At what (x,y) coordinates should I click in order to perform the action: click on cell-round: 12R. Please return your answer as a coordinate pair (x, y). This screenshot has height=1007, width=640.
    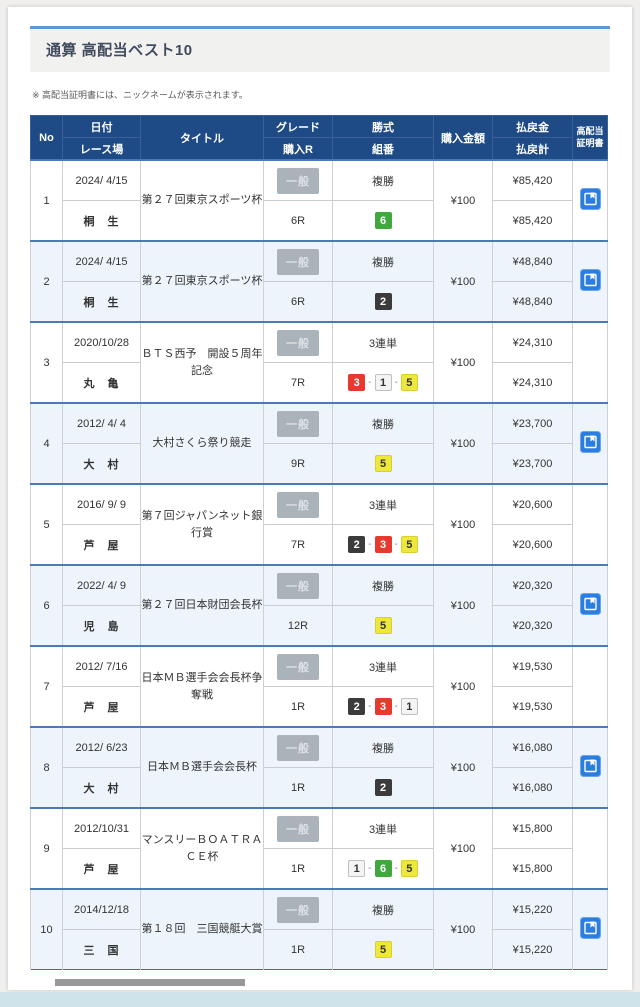
    Looking at the image, I should click on (298, 625).